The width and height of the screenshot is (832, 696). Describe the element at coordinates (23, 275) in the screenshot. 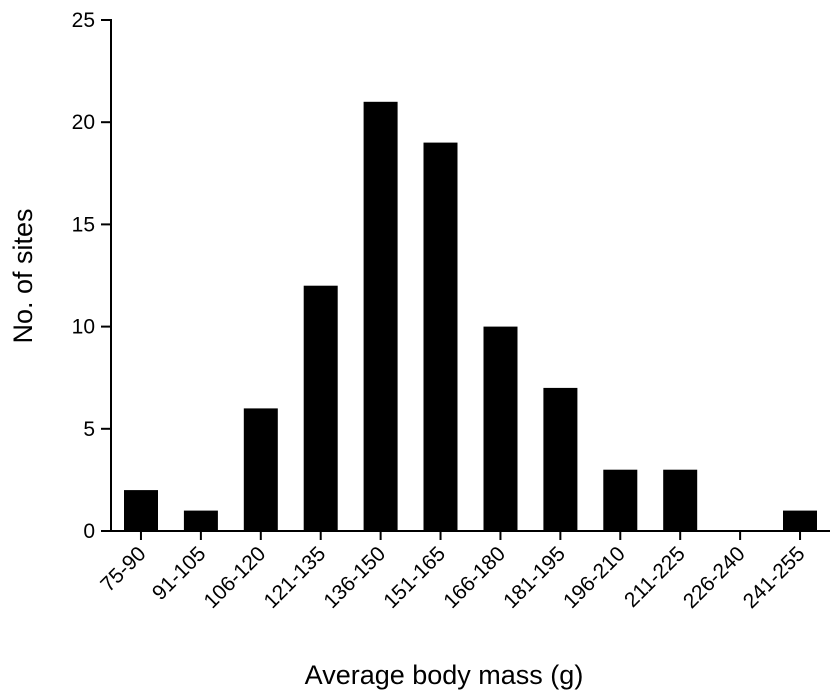

I see `y-axis-title: No. of sites` at that location.